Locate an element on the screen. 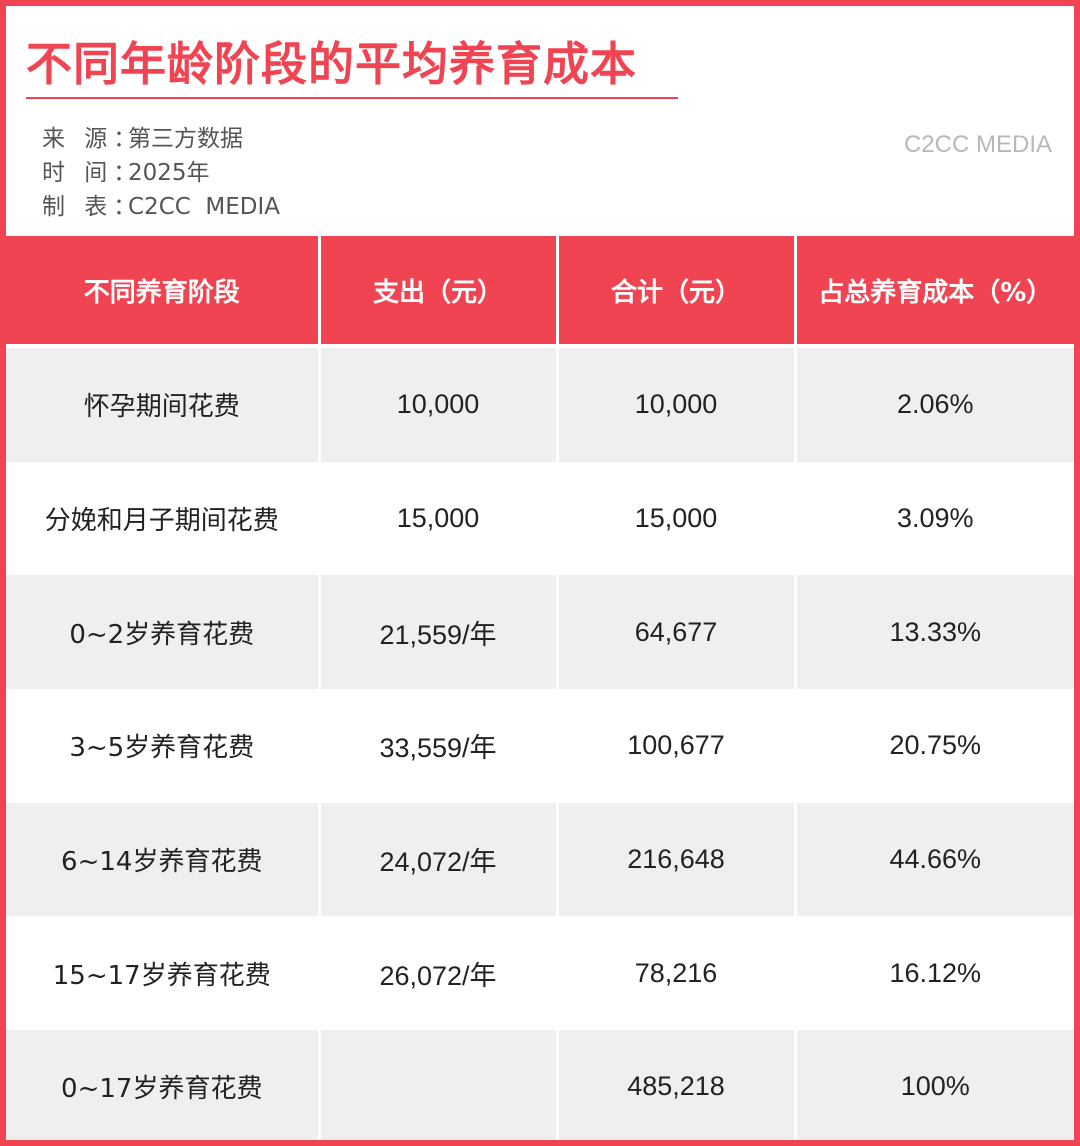 This screenshot has height=1146, width=1080. cell-total: 10,000 is located at coordinates (677, 404).